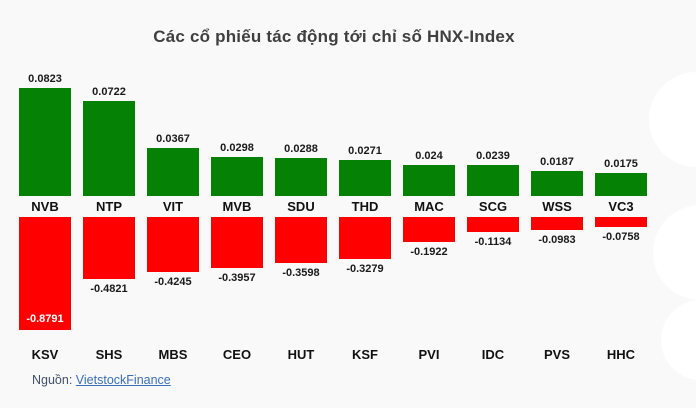 This screenshot has width=696, height=408. I want to click on positive-value-label: 0.0187, so click(557, 162).